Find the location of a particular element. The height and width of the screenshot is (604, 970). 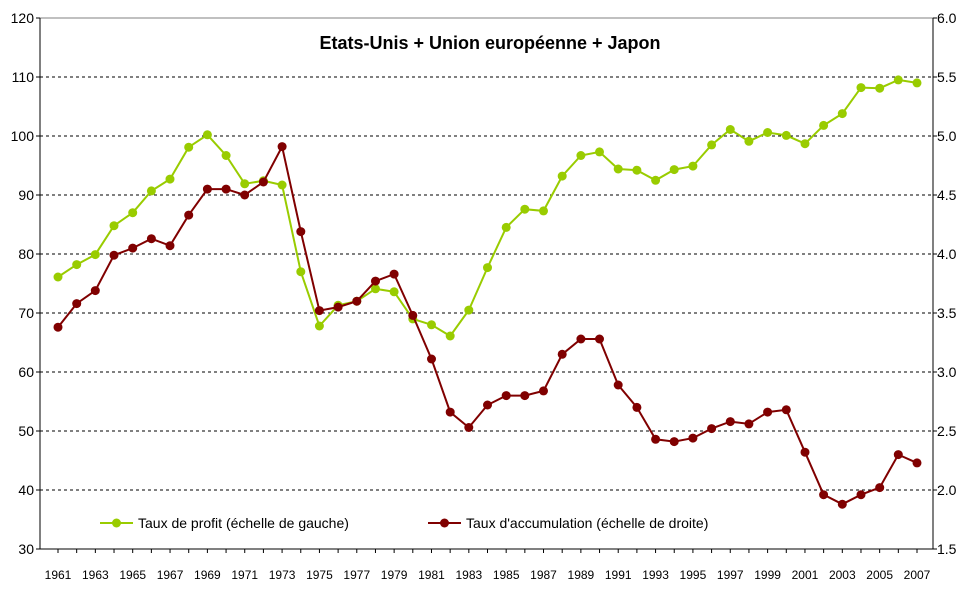

x-tick-label: 1975 is located at coordinates (319, 575).